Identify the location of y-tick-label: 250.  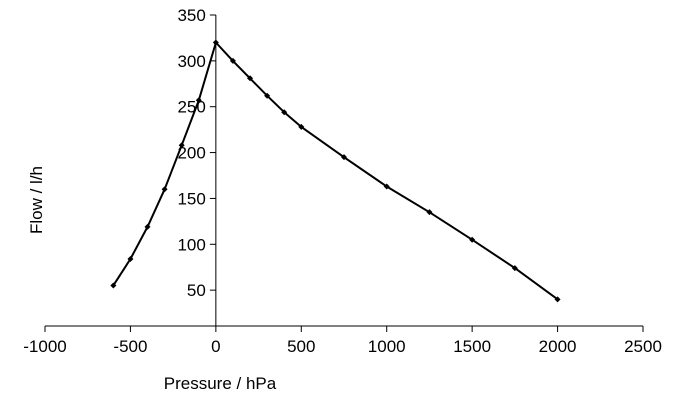
(191, 107).